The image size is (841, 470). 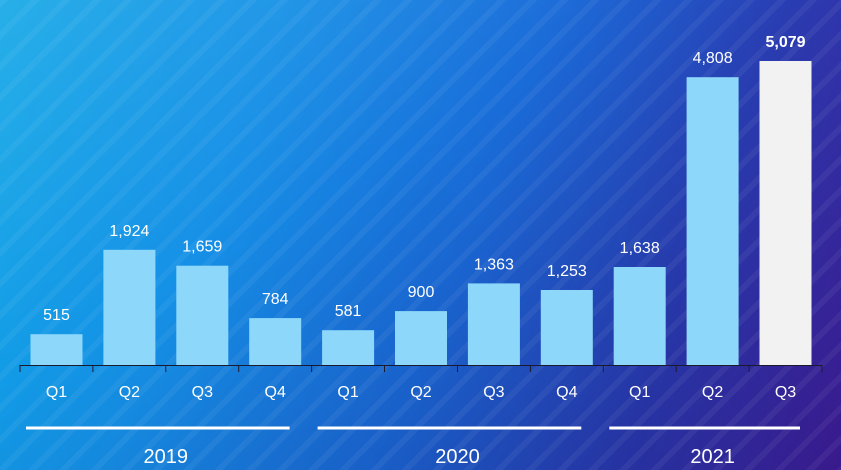 I want to click on value-label: 784, so click(x=275, y=299).